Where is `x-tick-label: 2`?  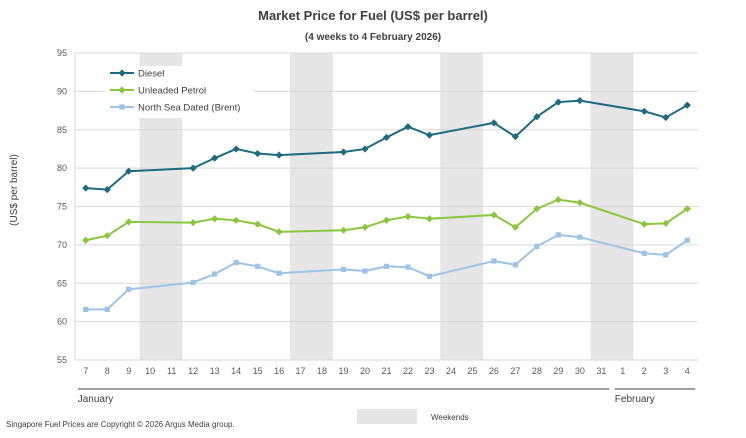 x-tick-label: 2 is located at coordinates (644, 371).